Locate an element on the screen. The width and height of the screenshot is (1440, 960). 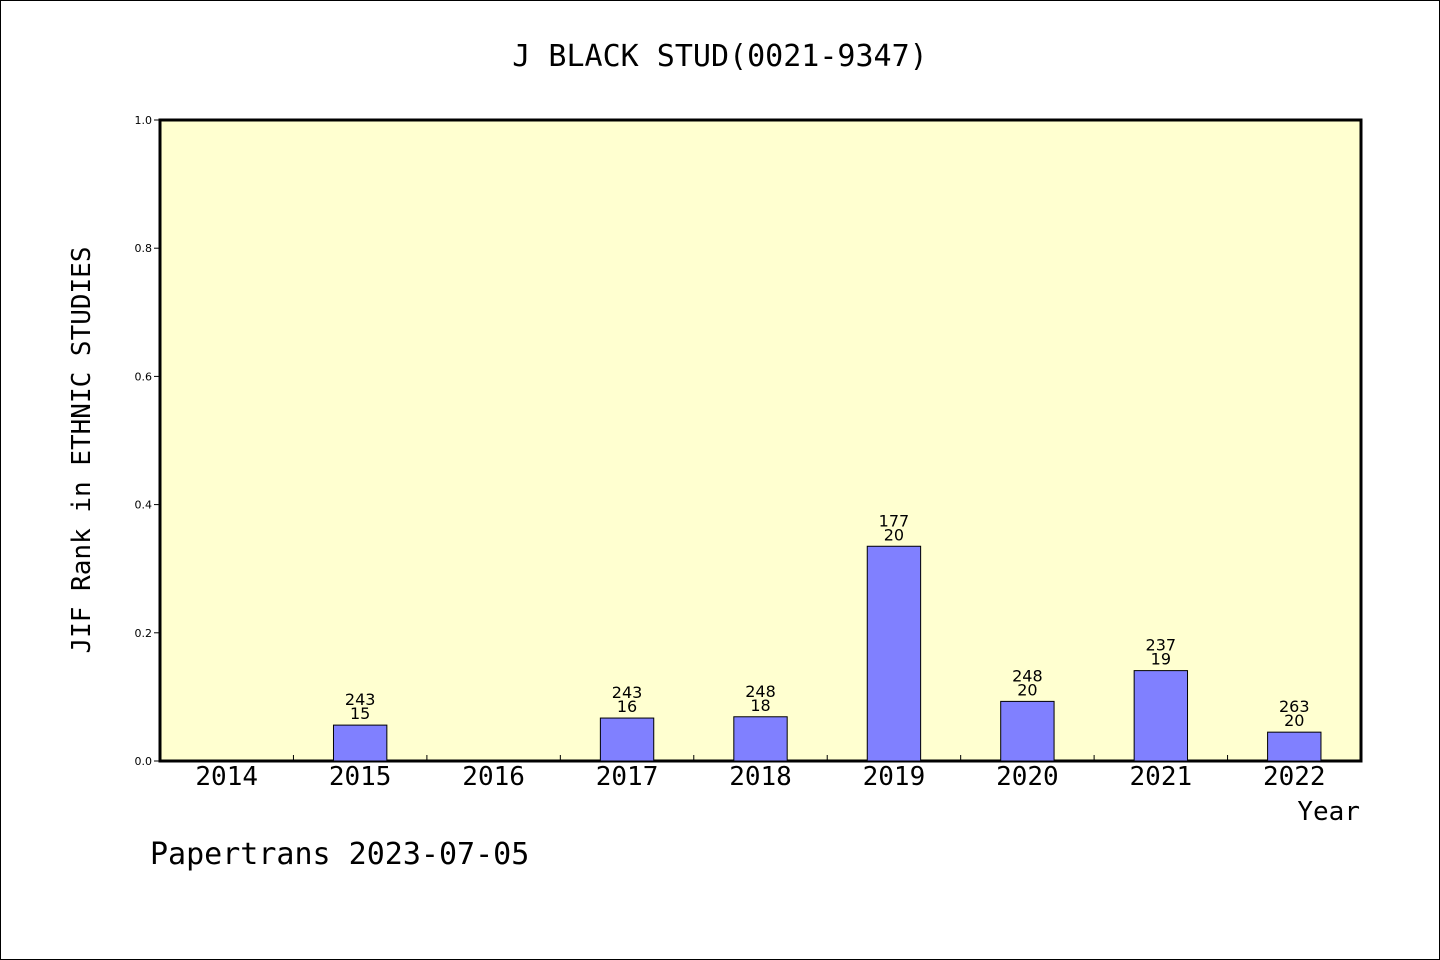
x-tick-label: 2021 is located at coordinates (1161, 777).